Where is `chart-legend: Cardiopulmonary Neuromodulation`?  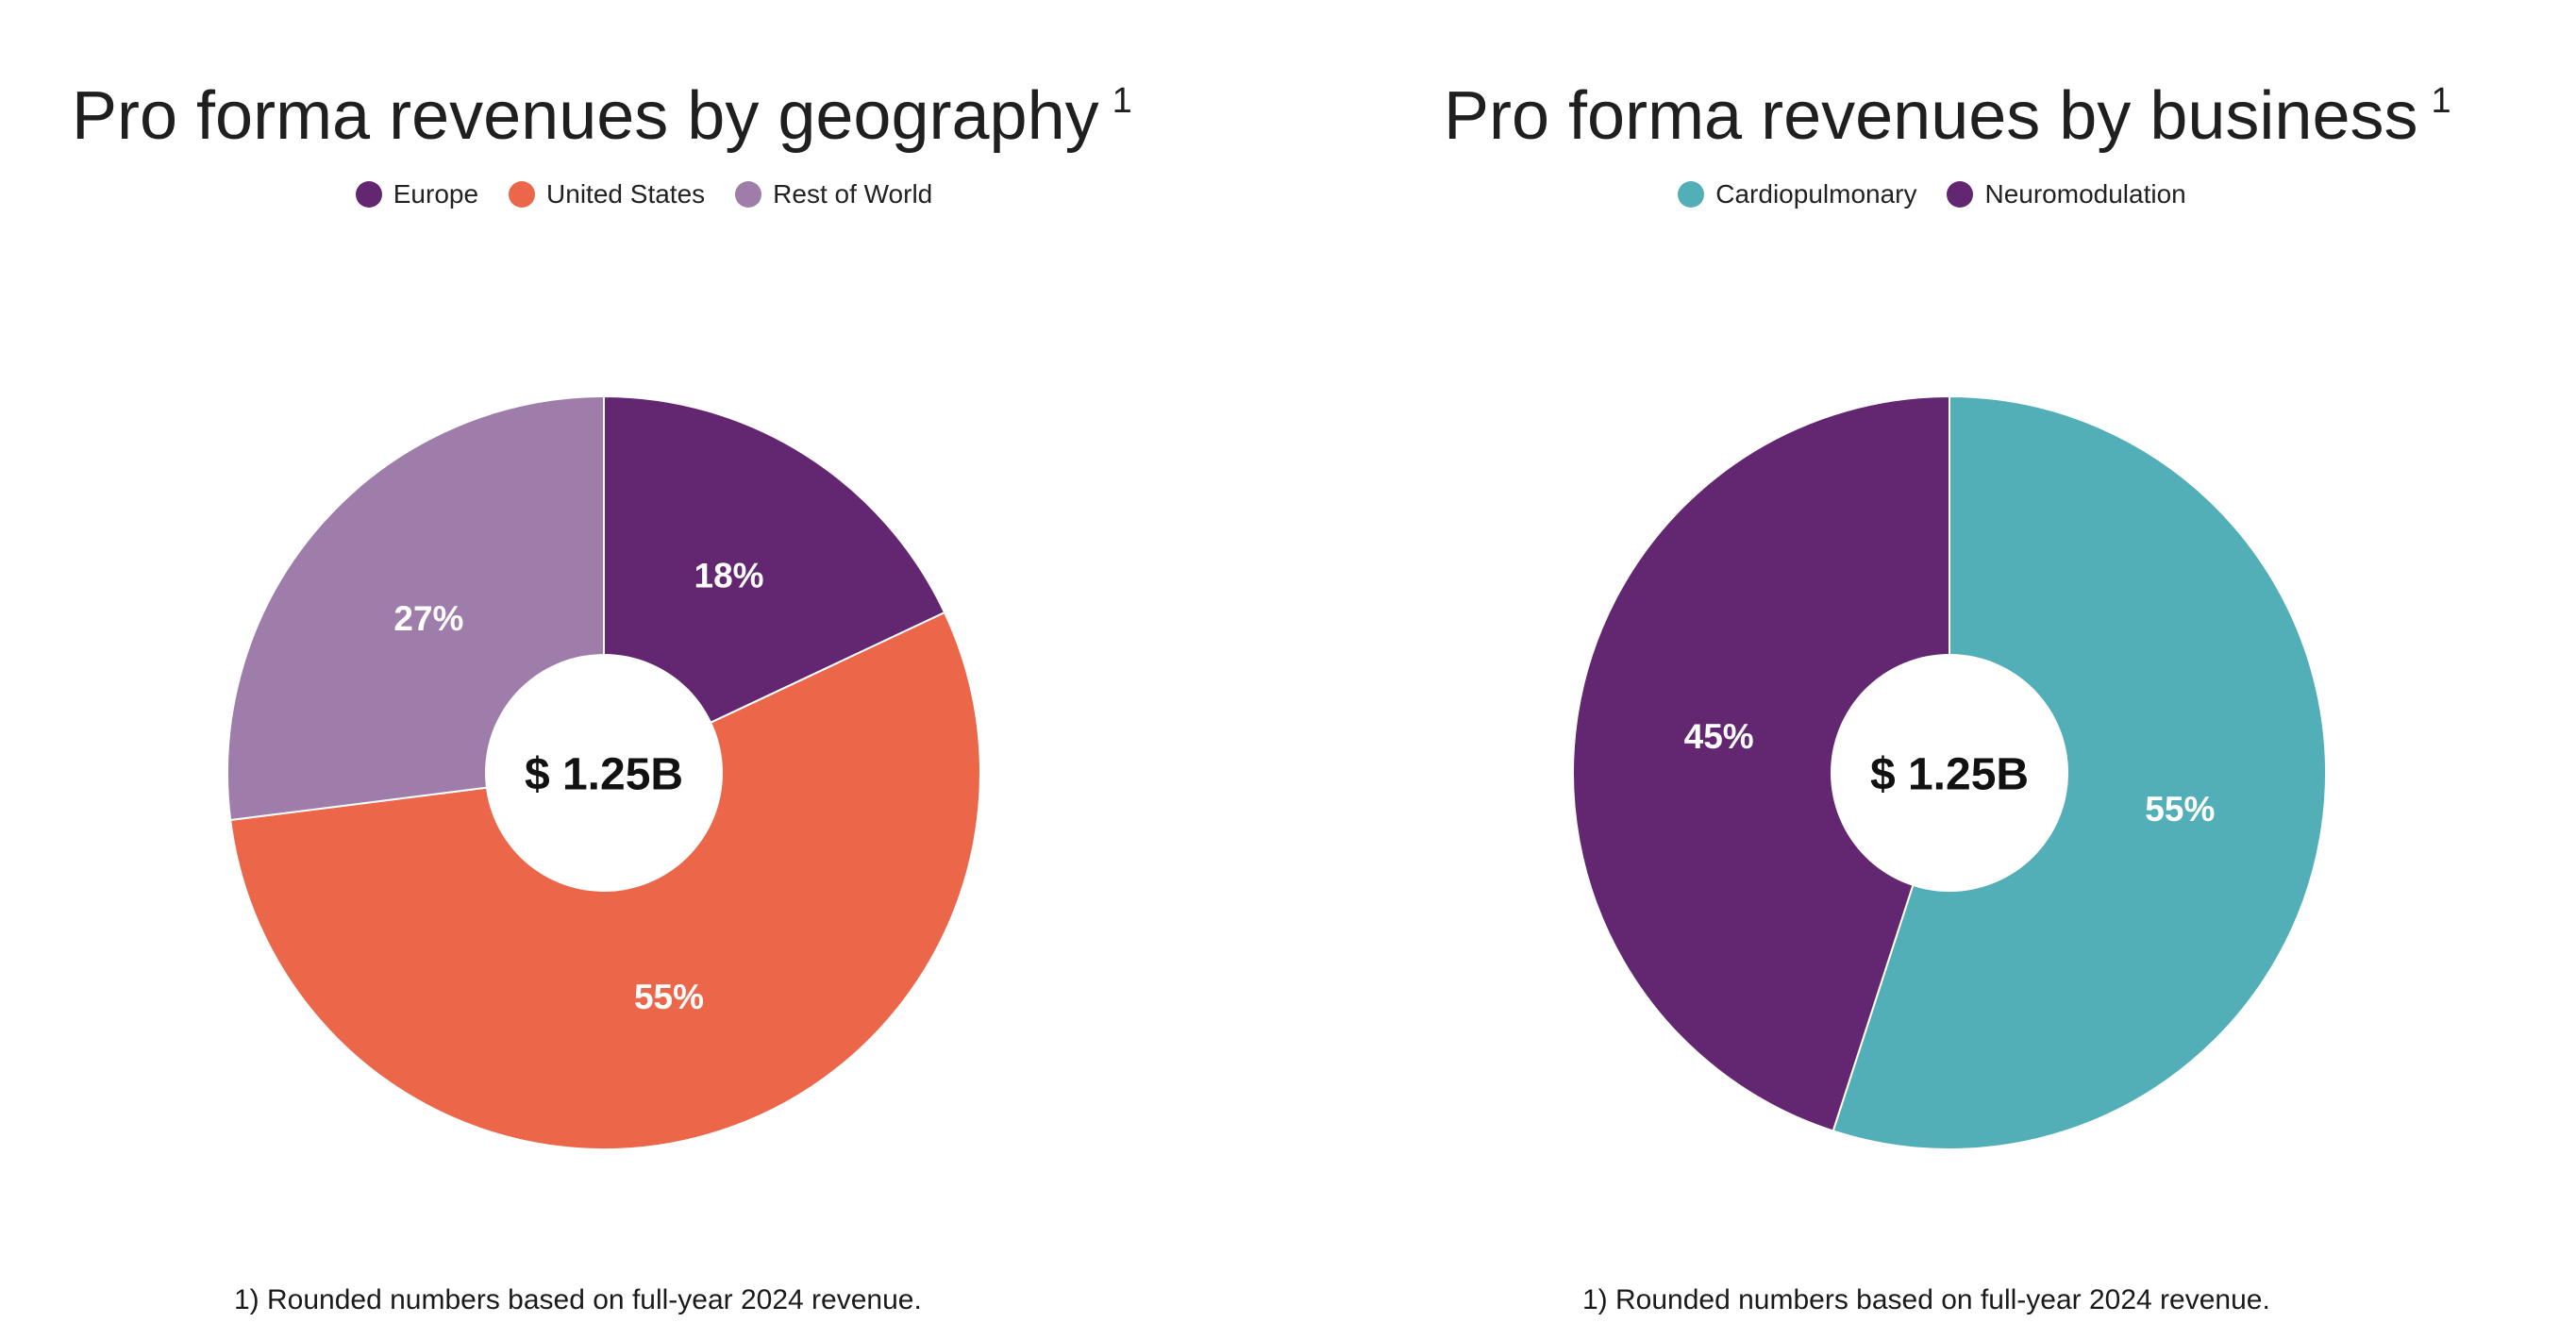 chart-legend: Cardiopulmonary Neuromodulation is located at coordinates (1932, 194).